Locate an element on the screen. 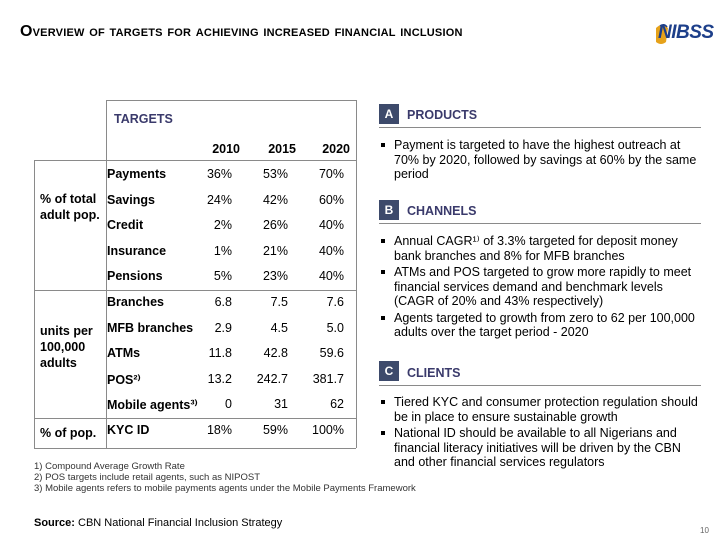  row-label: Pensions is located at coordinates (135, 276).